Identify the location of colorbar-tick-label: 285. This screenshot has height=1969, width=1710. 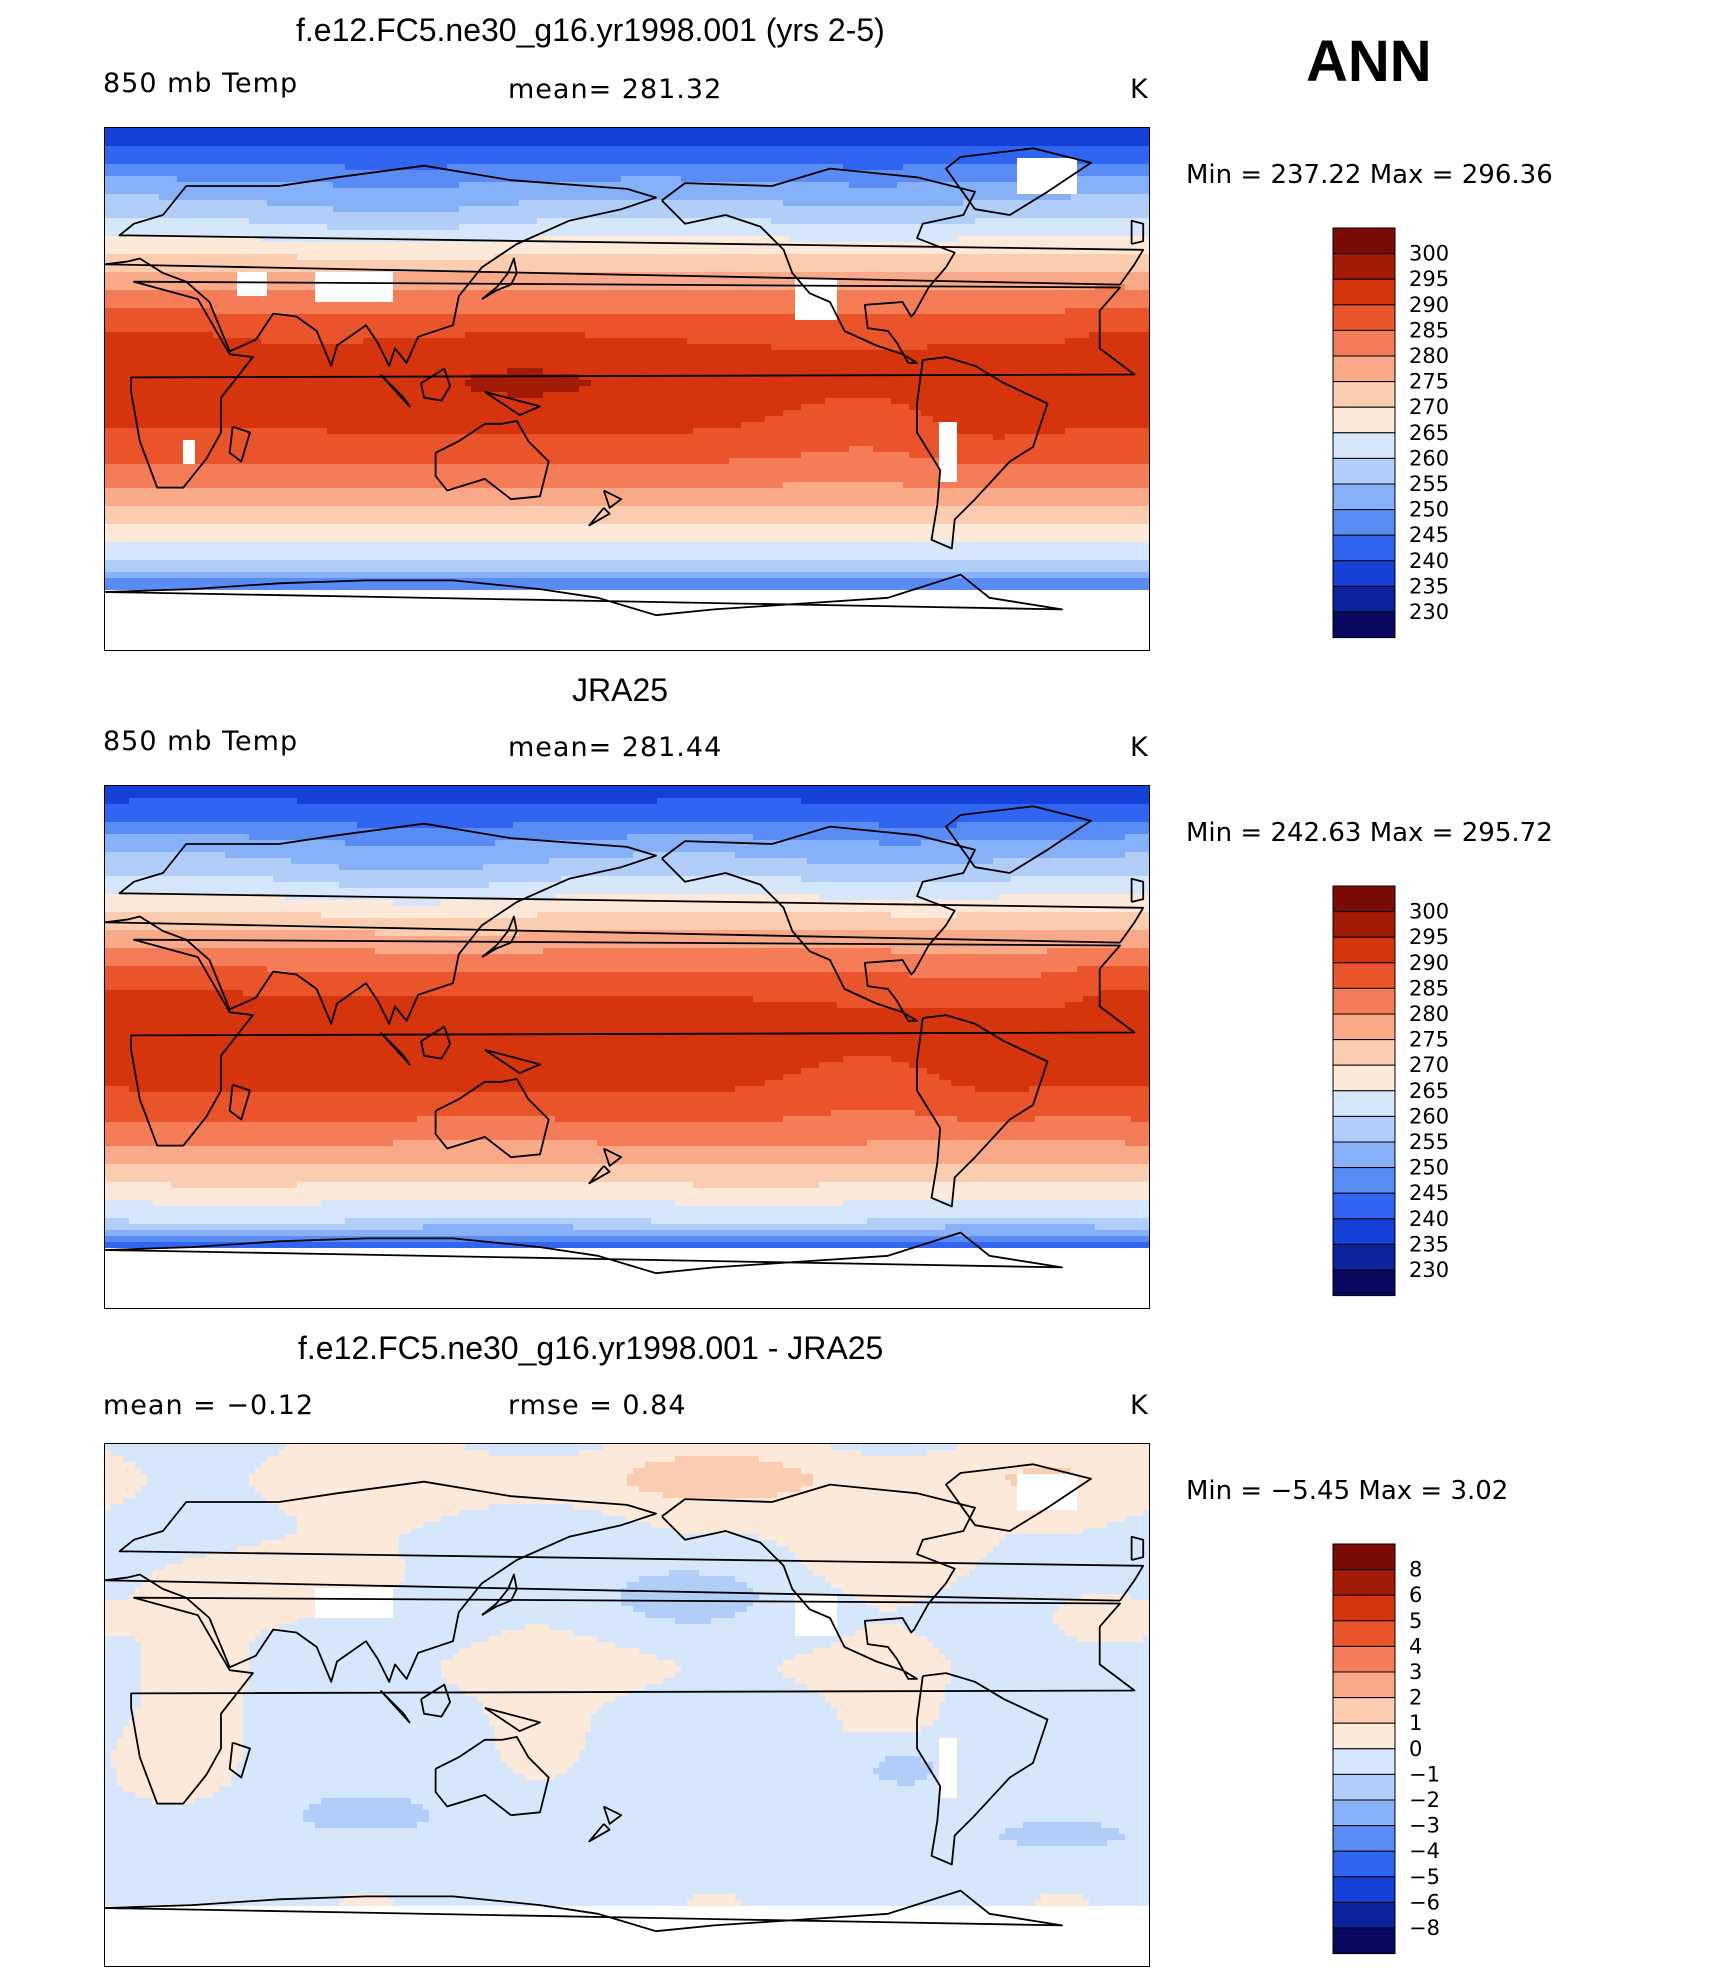
(1429, 330).